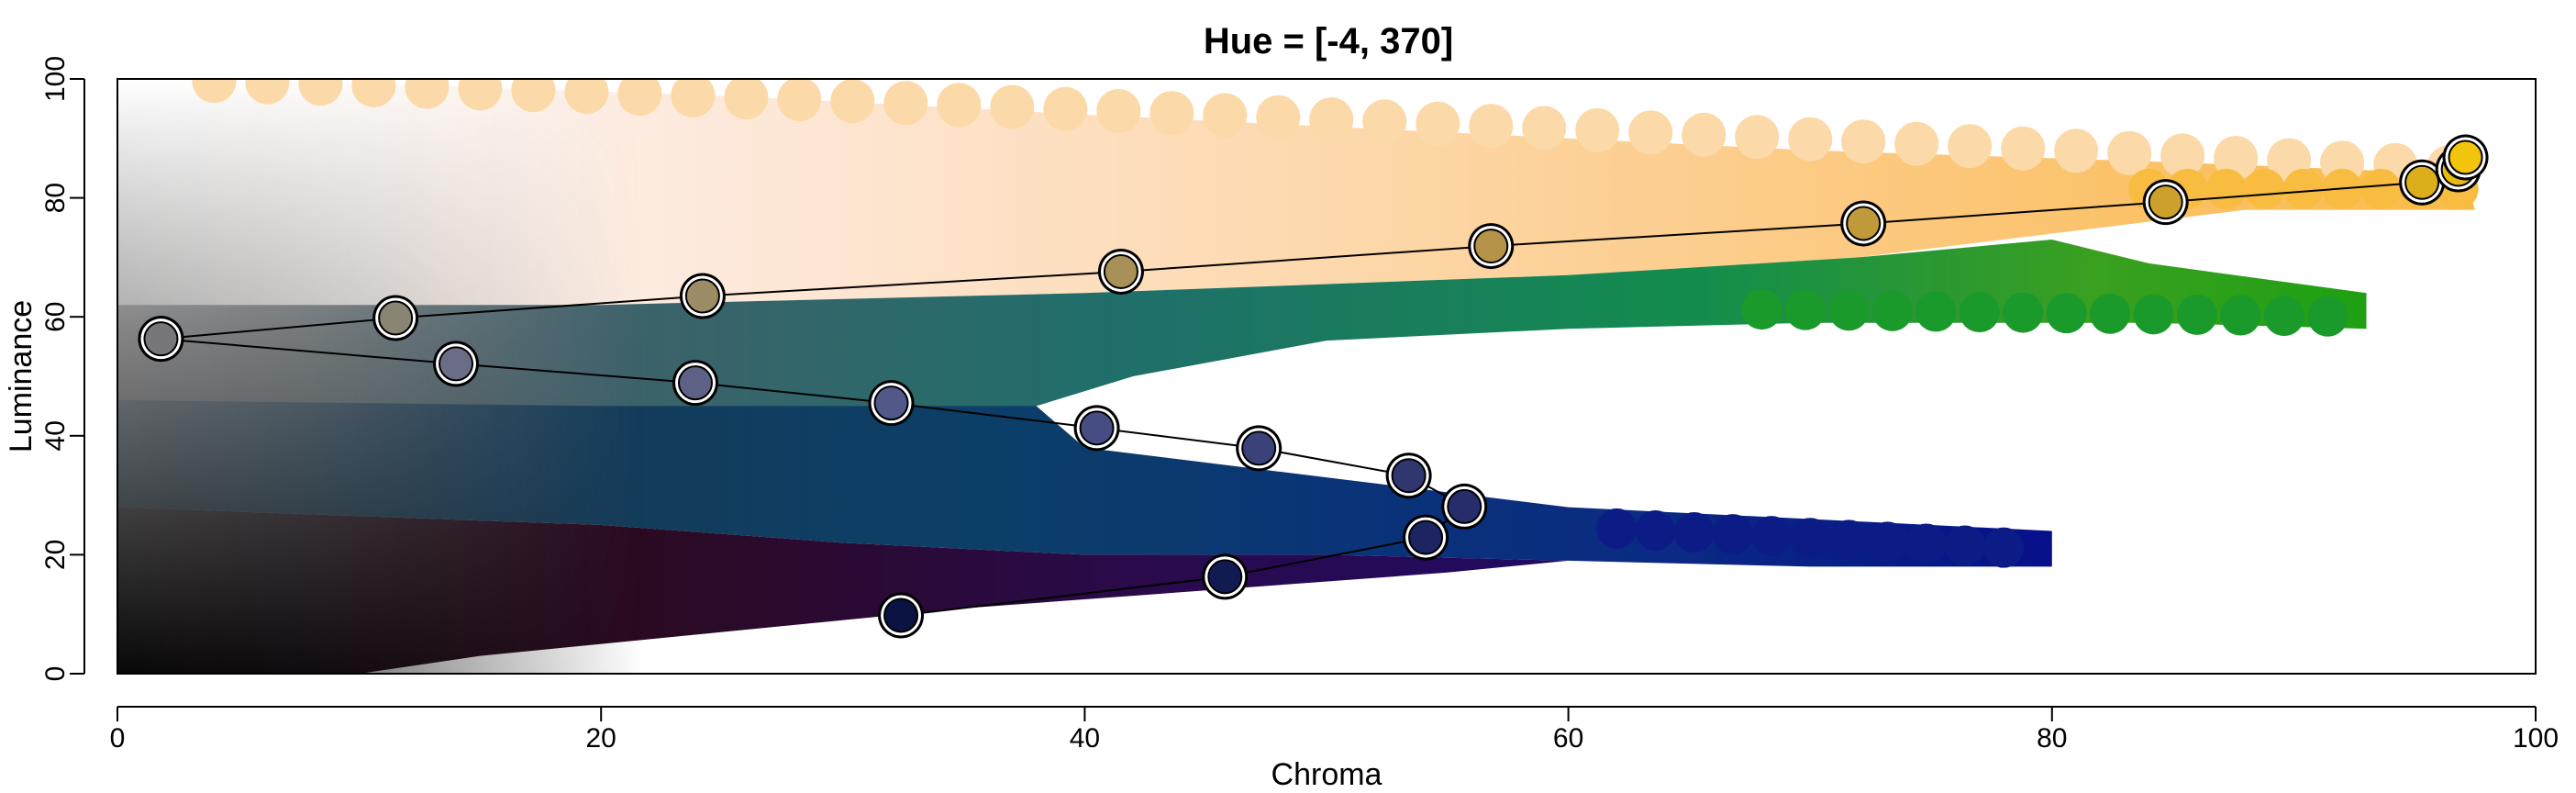 Image resolution: width=2576 pixels, height=793 pixels. What do you see at coordinates (55, 436) in the screenshot?
I see `y-tick-label: 40` at bounding box center [55, 436].